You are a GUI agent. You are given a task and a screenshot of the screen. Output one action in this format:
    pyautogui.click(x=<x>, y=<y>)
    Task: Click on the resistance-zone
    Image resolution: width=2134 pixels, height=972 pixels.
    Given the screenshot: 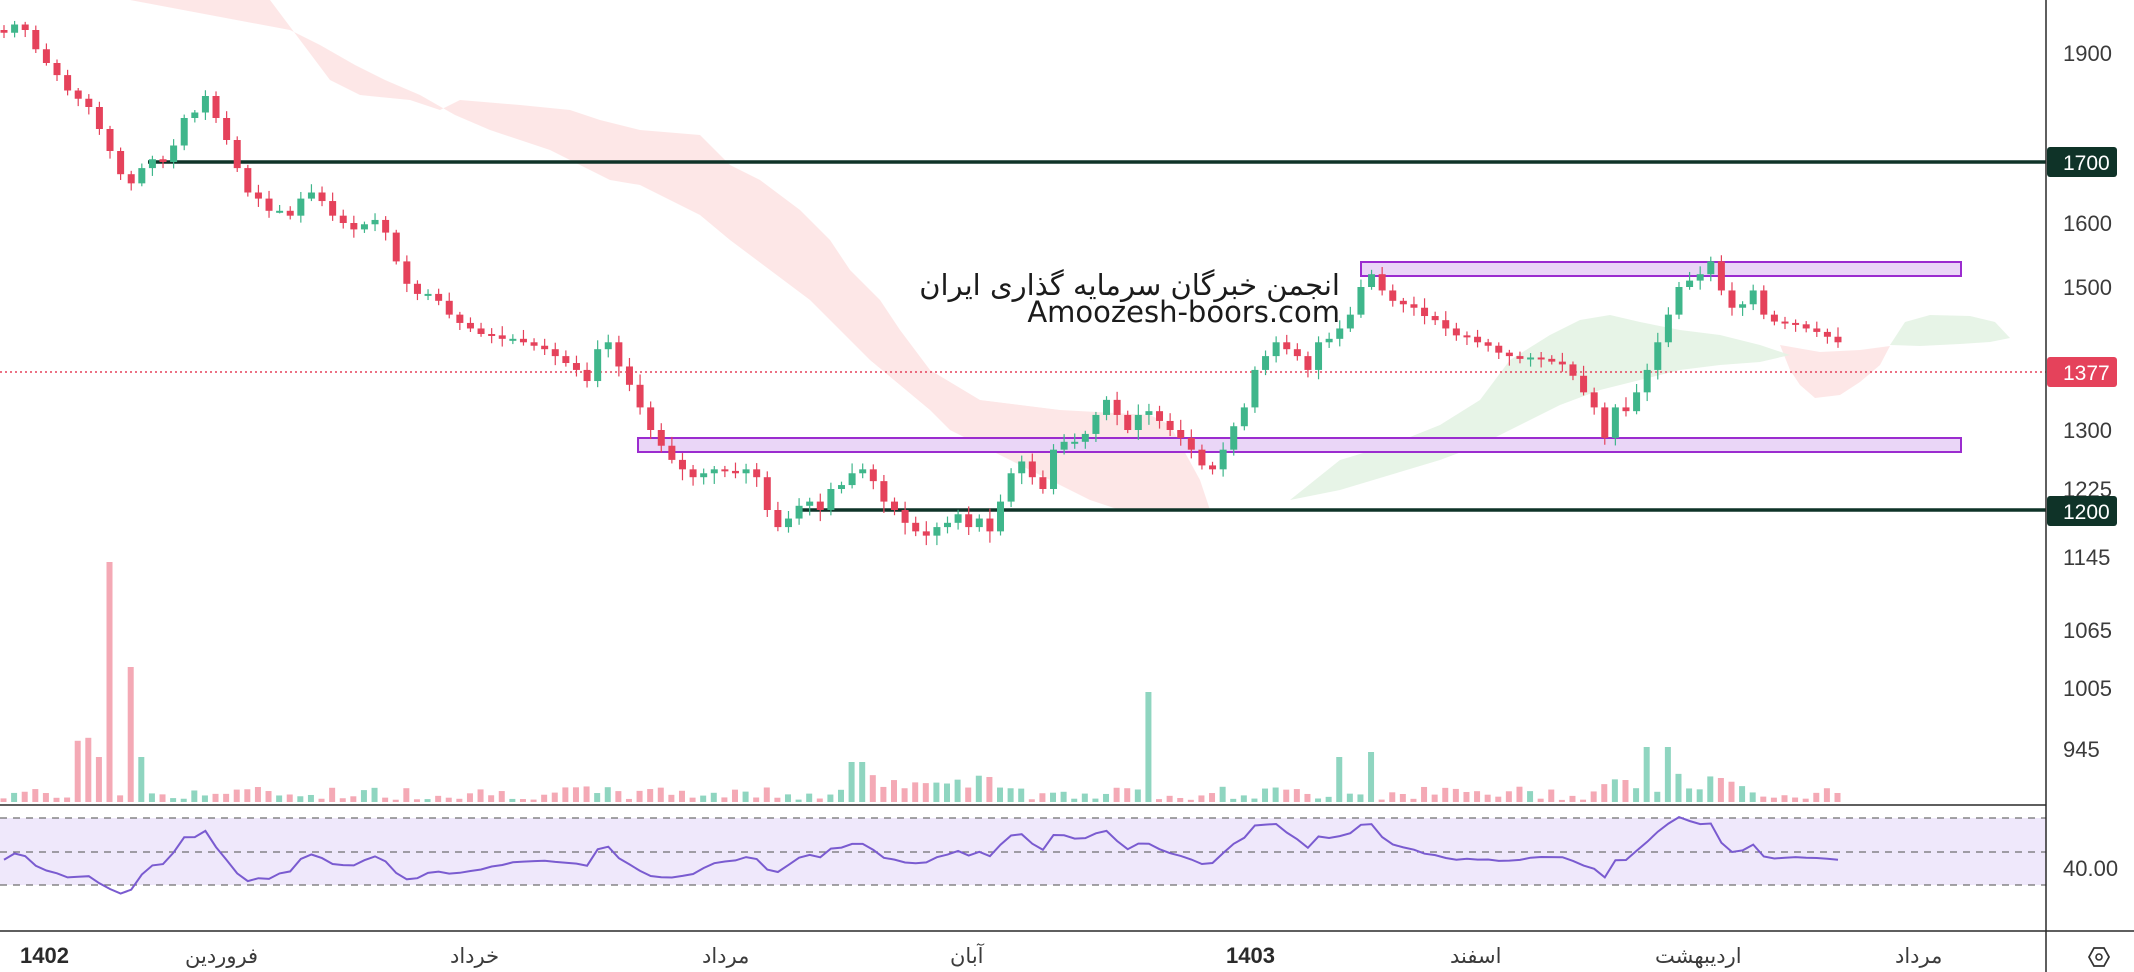 What is the action you would take?
    pyautogui.click(x=1661, y=269)
    